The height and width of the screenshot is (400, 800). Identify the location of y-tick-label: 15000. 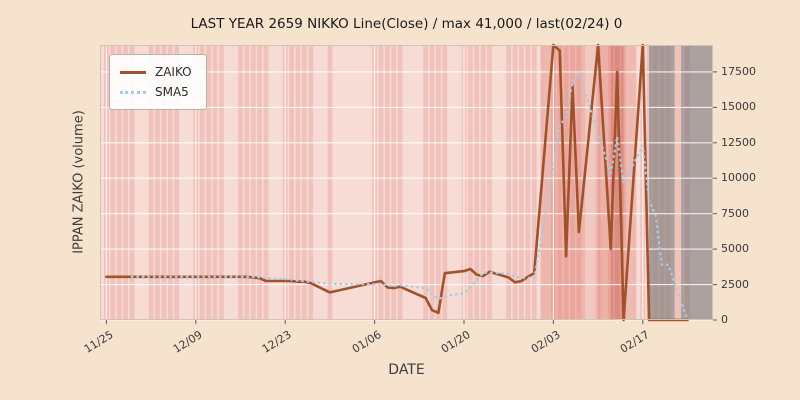
(738, 107).